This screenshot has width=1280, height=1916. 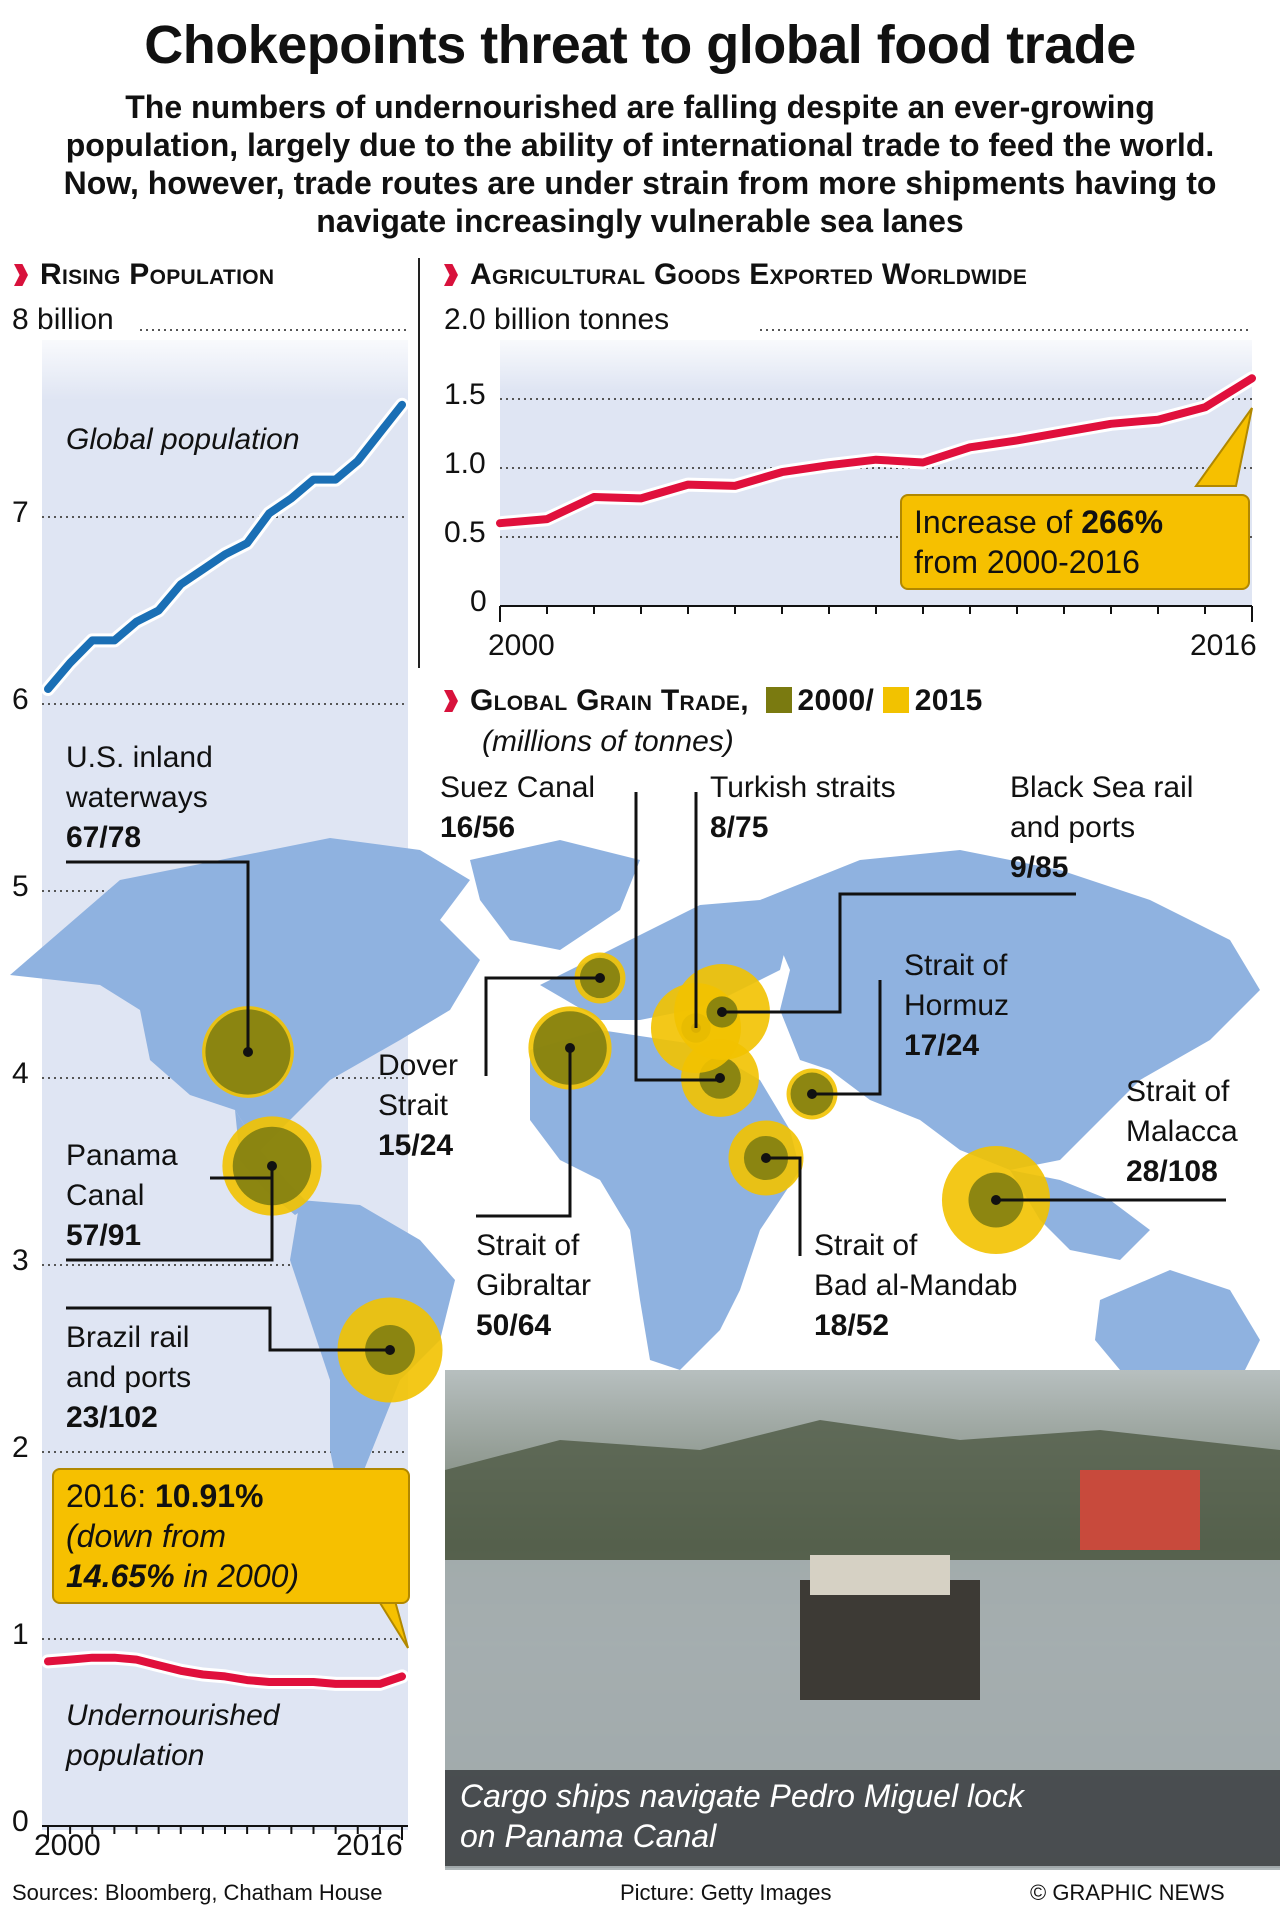 I want to click on population-y-tick: 7, so click(x=20, y=512).